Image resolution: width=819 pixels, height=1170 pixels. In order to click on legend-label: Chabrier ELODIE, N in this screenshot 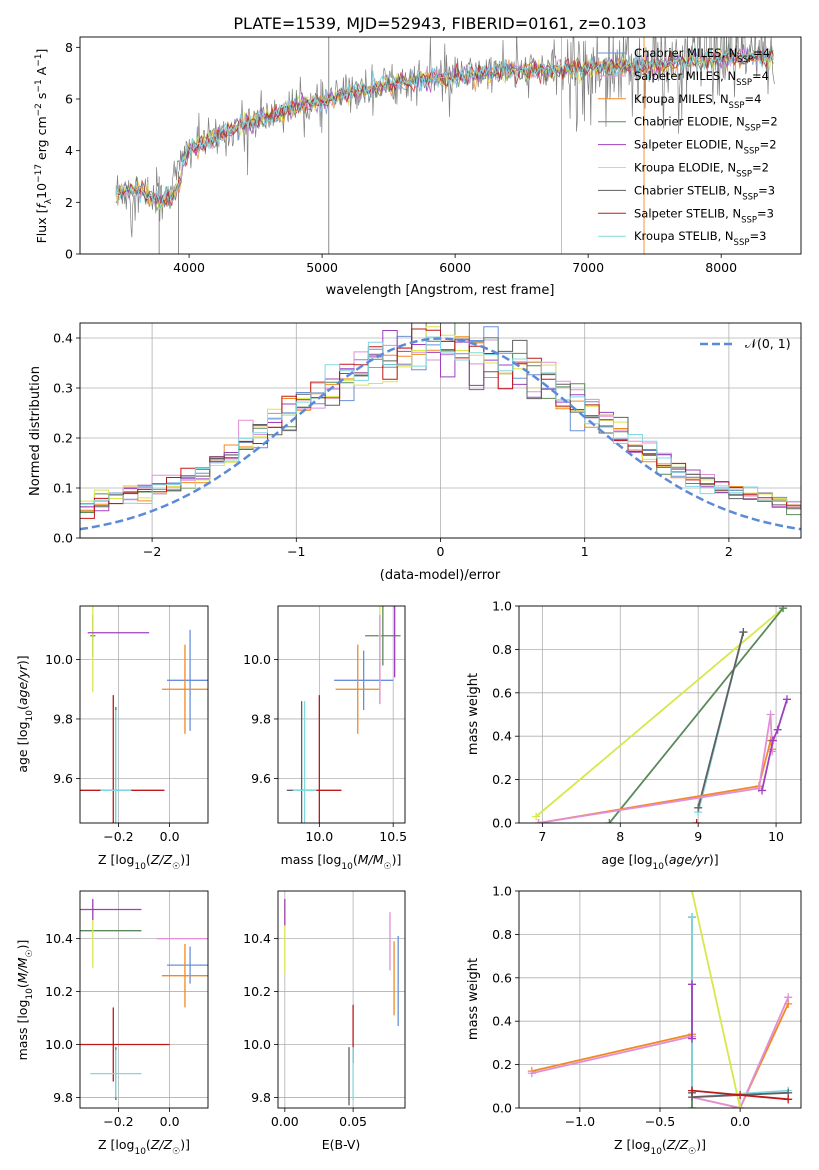, I will do `click(689, 122)`.